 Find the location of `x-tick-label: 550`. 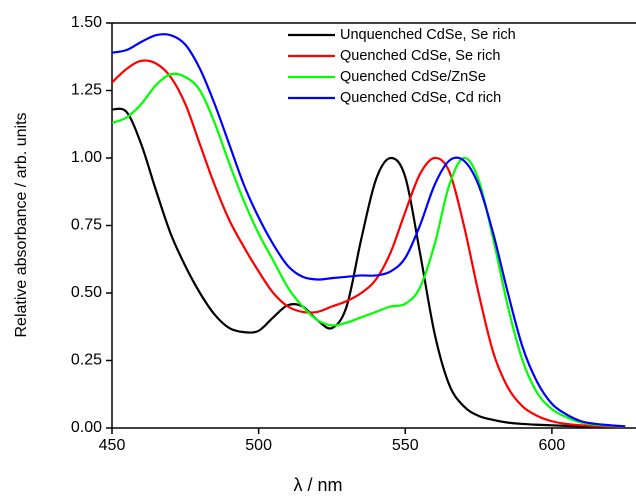

x-tick-label: 550 is located at coordinates (405, 445).